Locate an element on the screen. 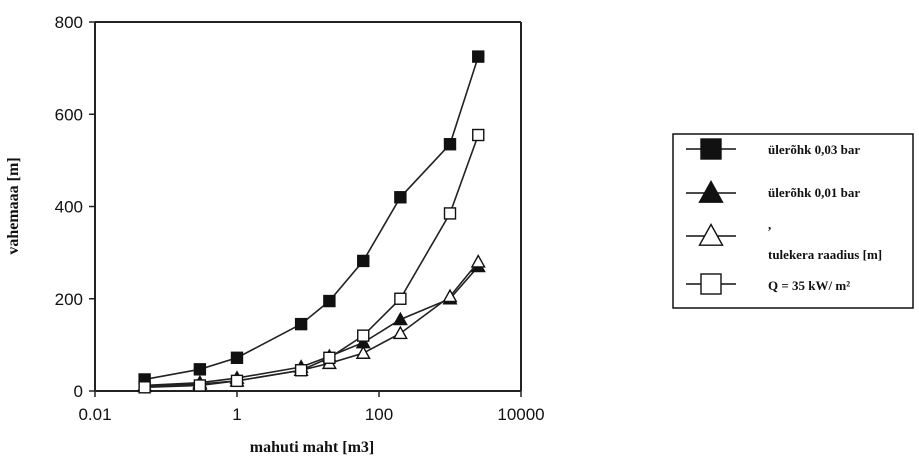 This screenshot has width=919, height=464. x-tick-label: 1 is located at coordinates (236, 414).